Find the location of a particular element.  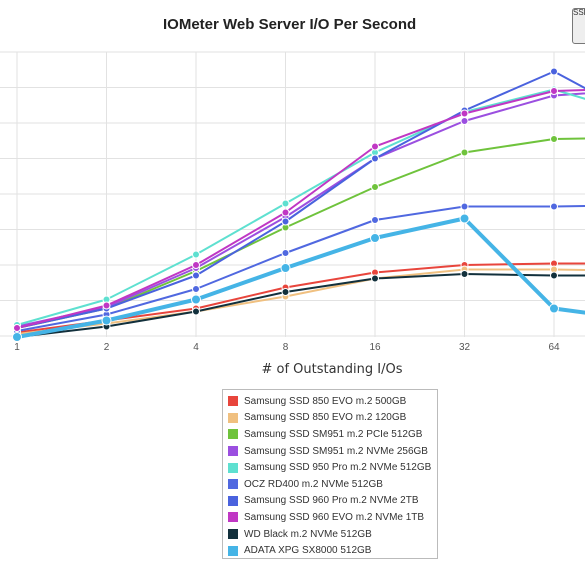

x-tick-label: 64 is located at coordinates (554, 347).